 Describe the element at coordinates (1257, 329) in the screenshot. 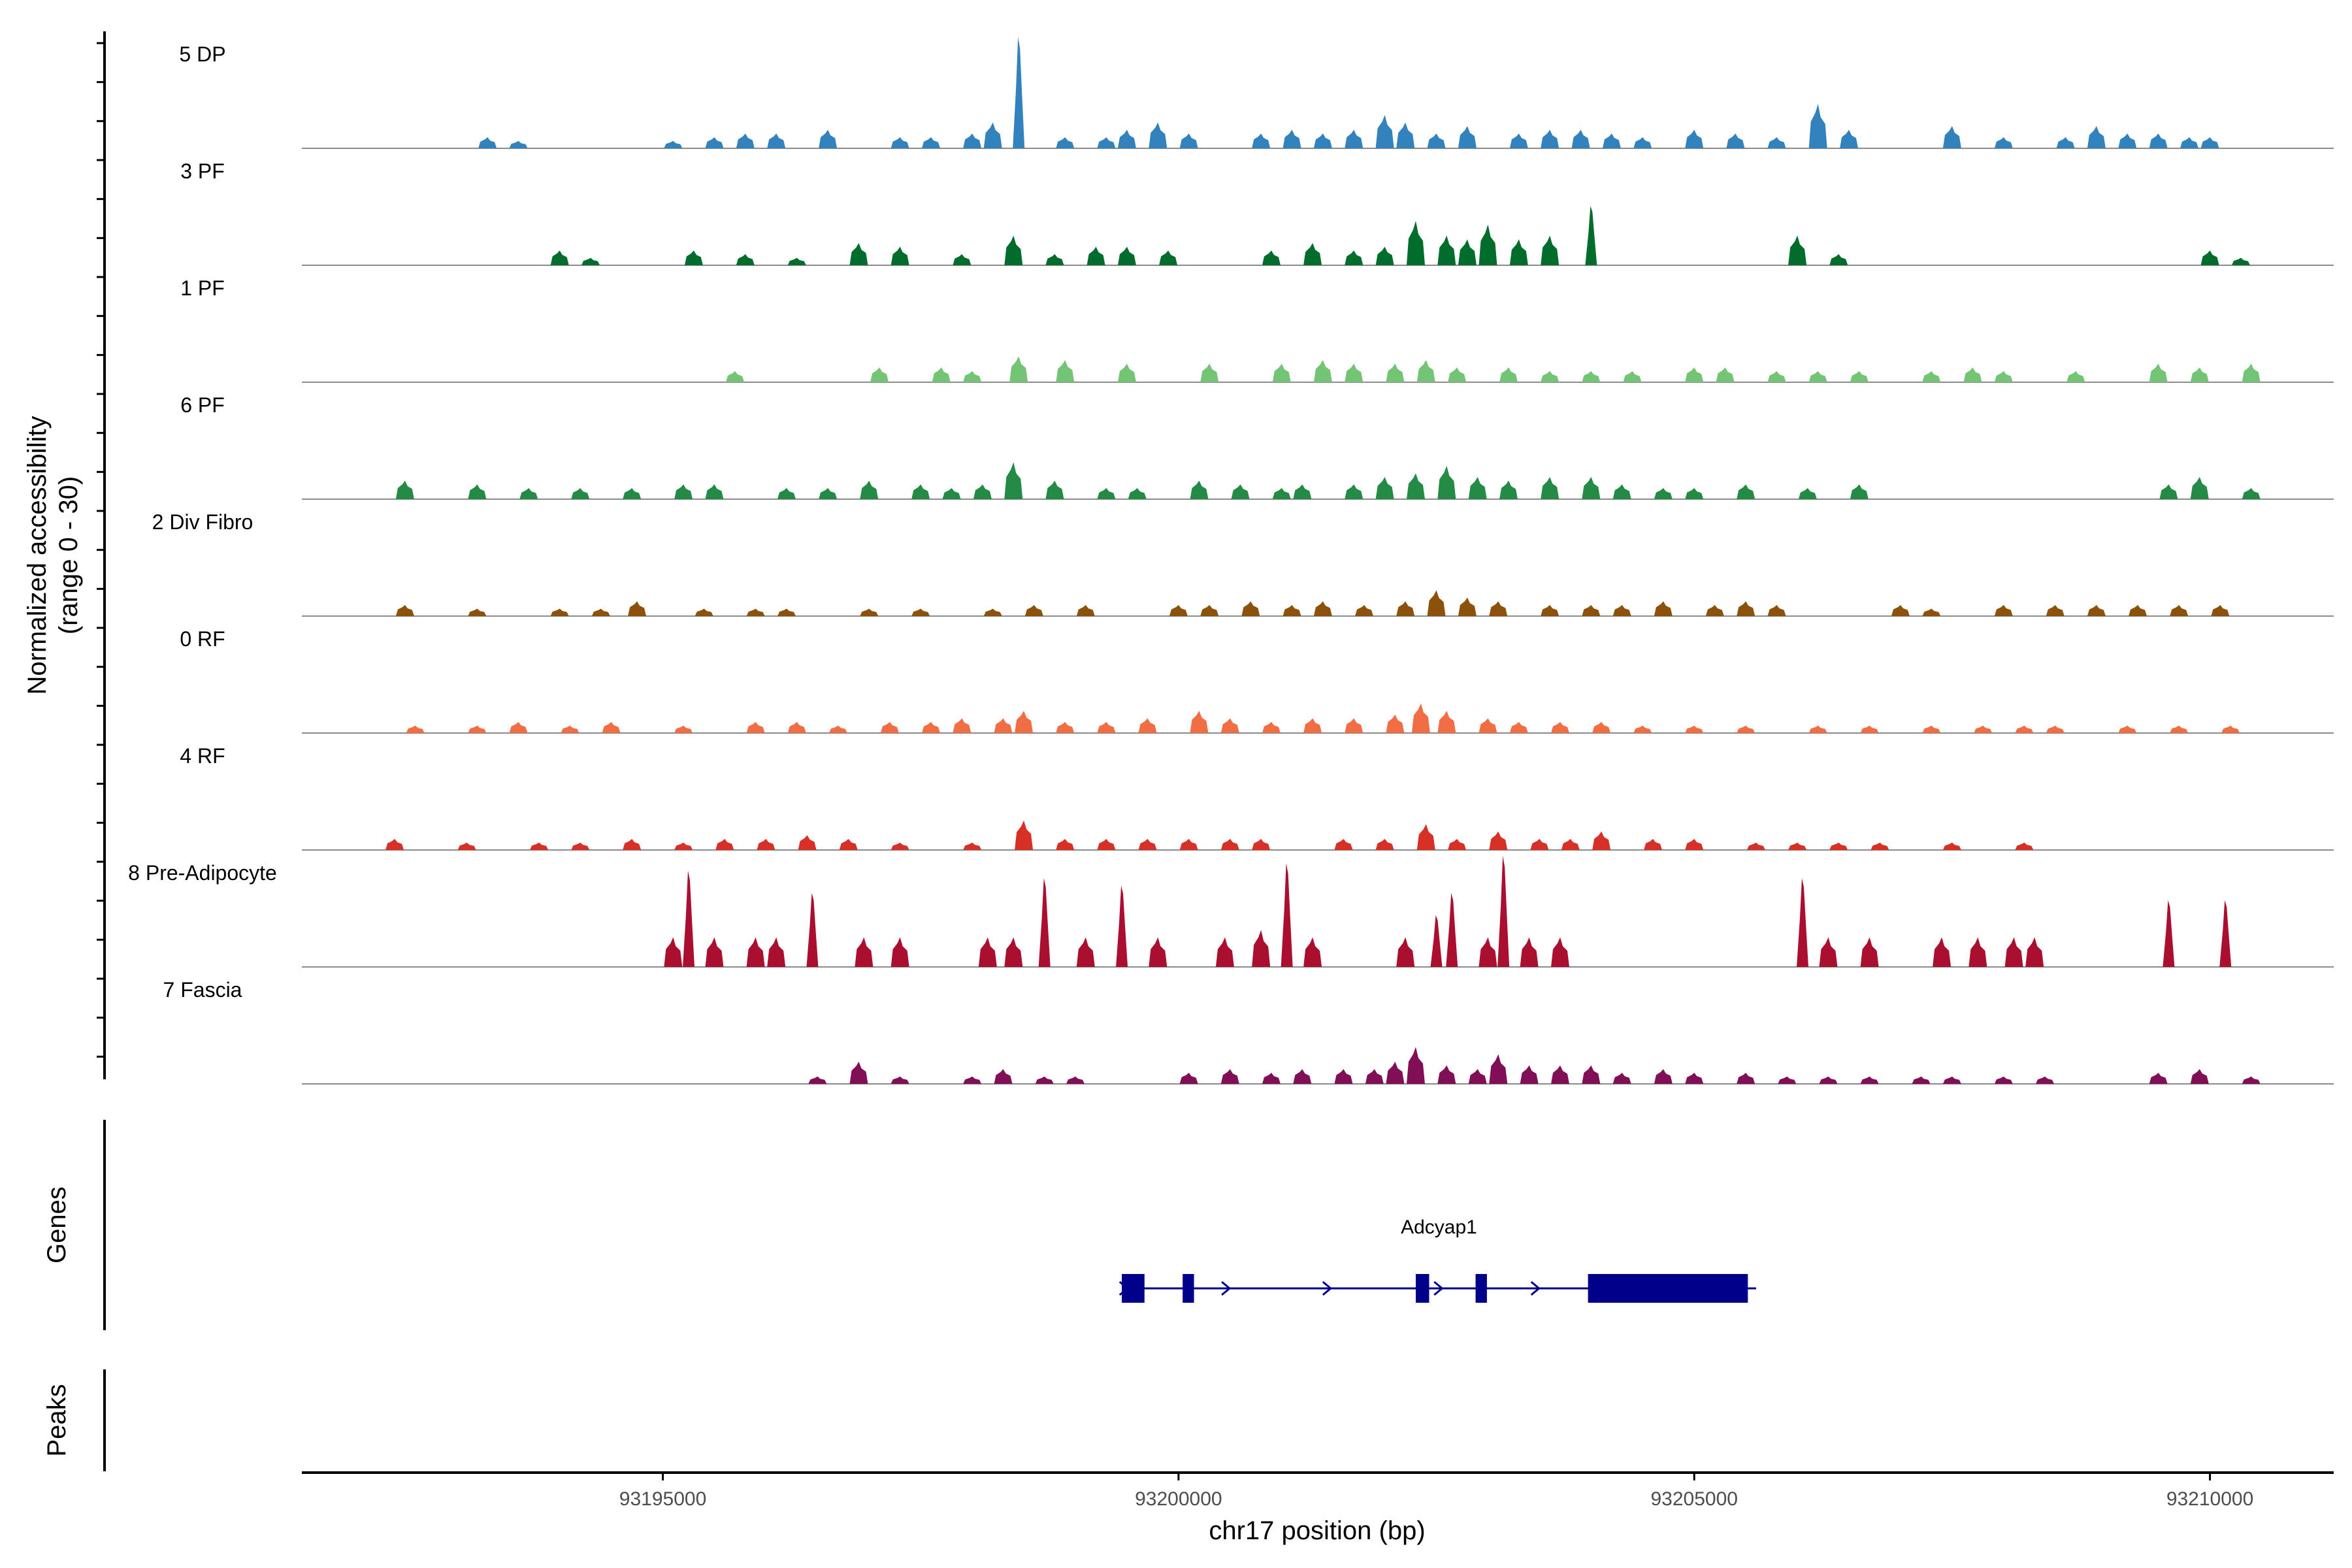

I see `track-1-pf: 1 PF` at that location.